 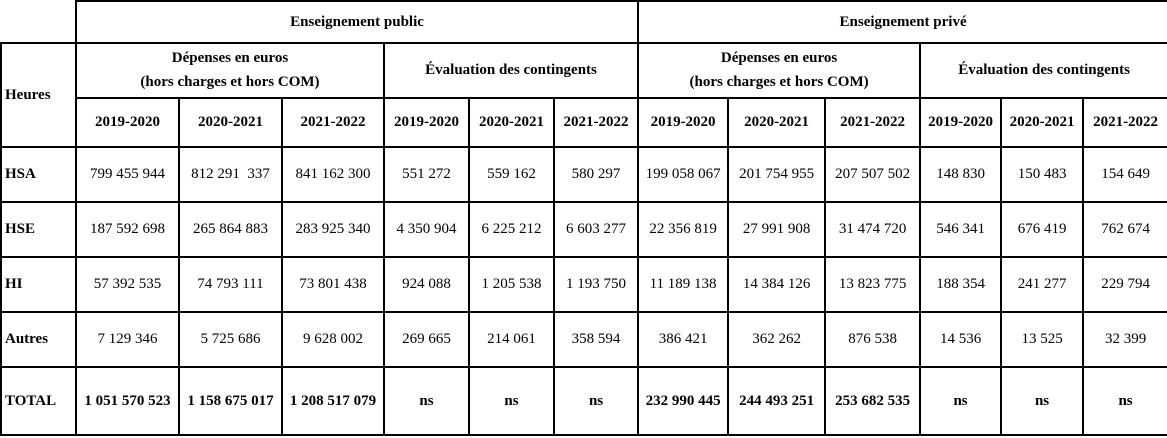 What do you see at coordinates (1124, 229) in the screenshot?
I see `data-cell: 762 674` at bounding box center [1124, 229].